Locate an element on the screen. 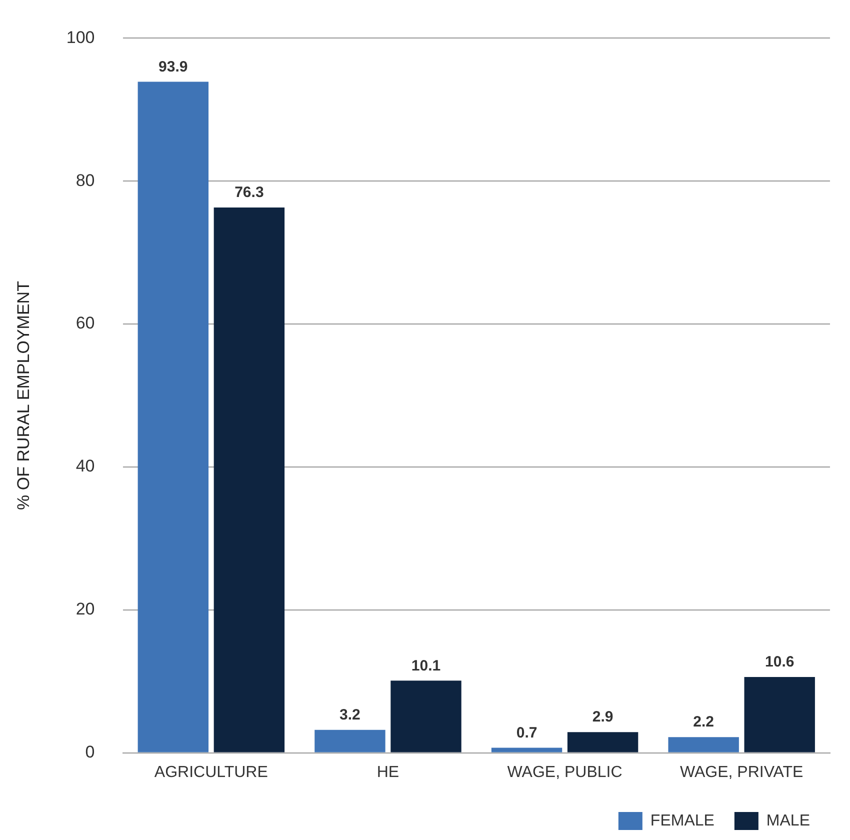  y-tick-label: 0 is located at coordinates (90, 752).